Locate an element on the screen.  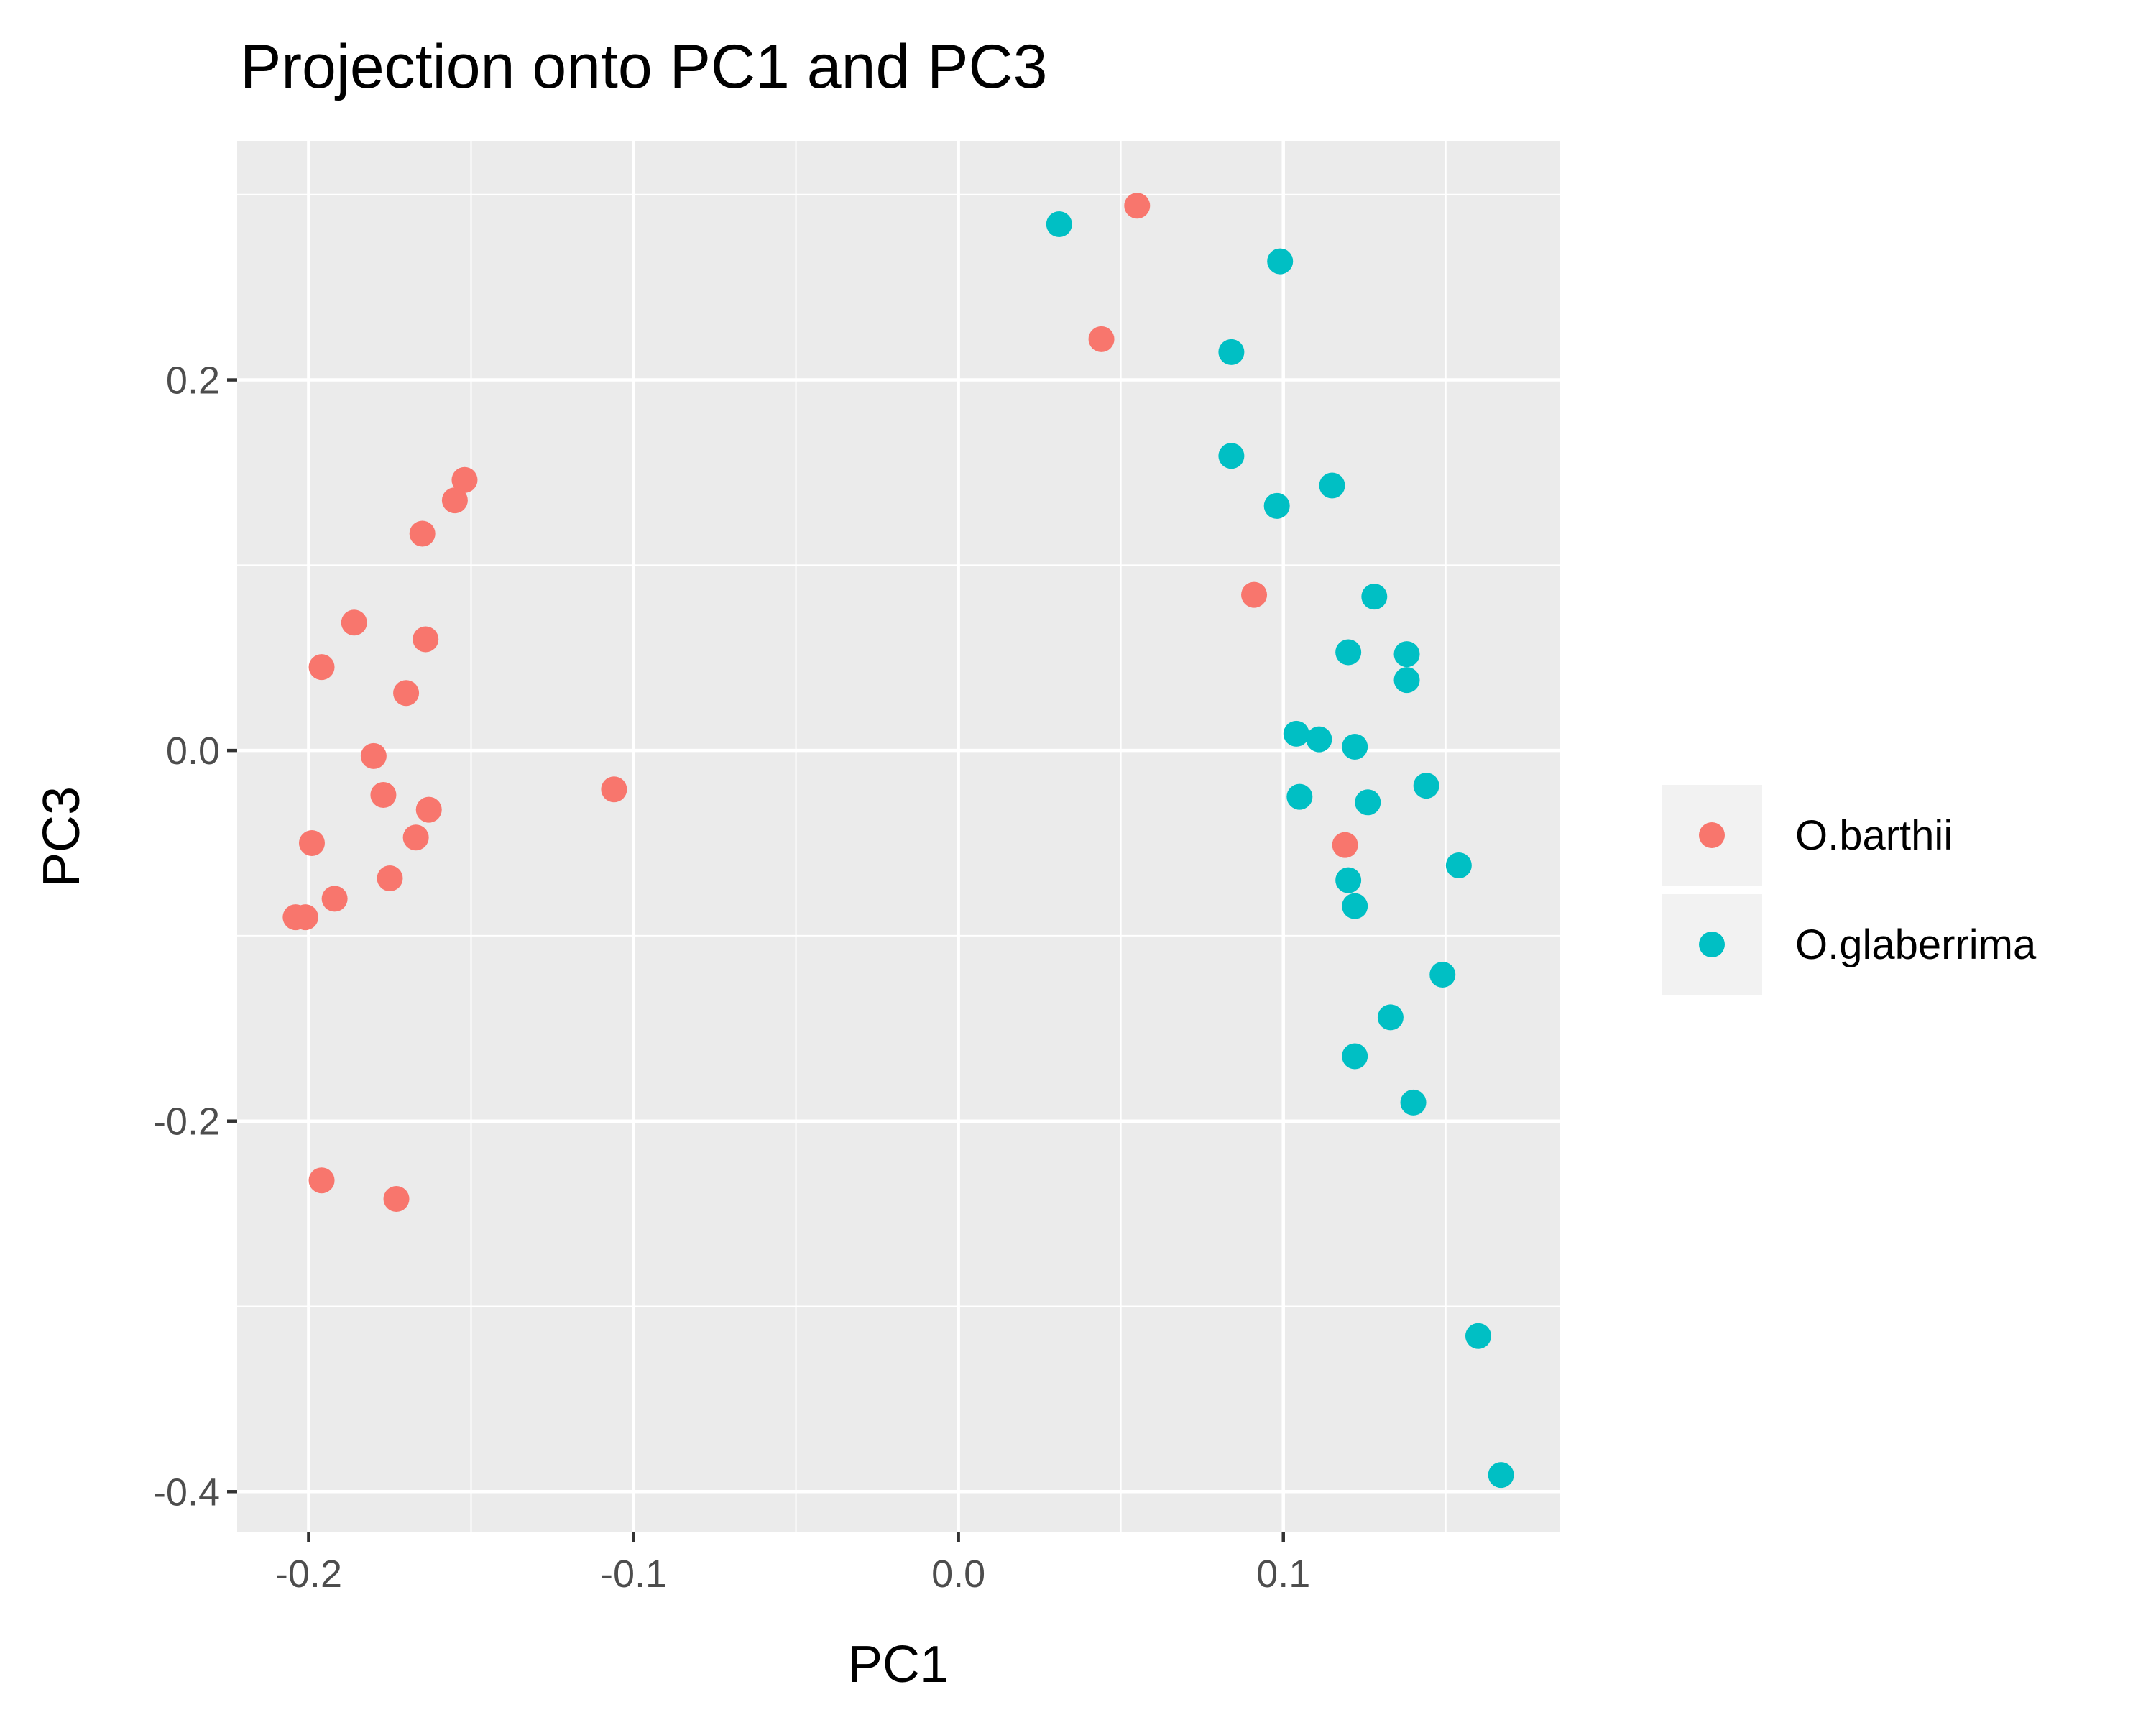
legend-label: O.barthii is located at coordinates (1874, 835).